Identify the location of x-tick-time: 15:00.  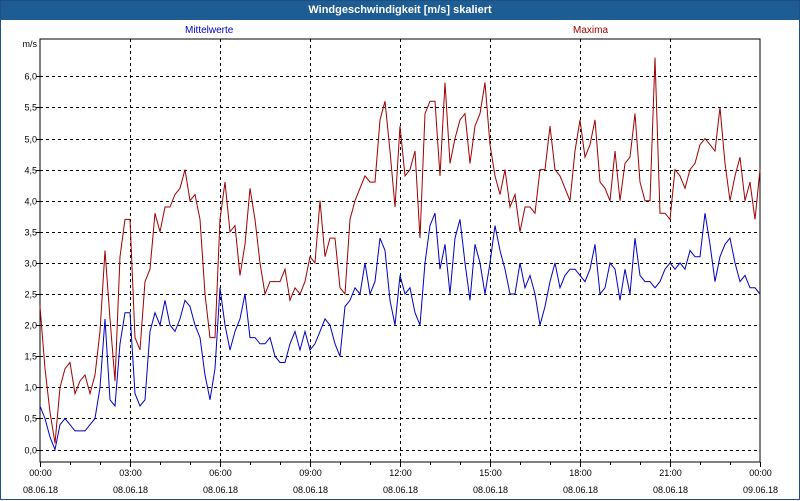
(490, 473).